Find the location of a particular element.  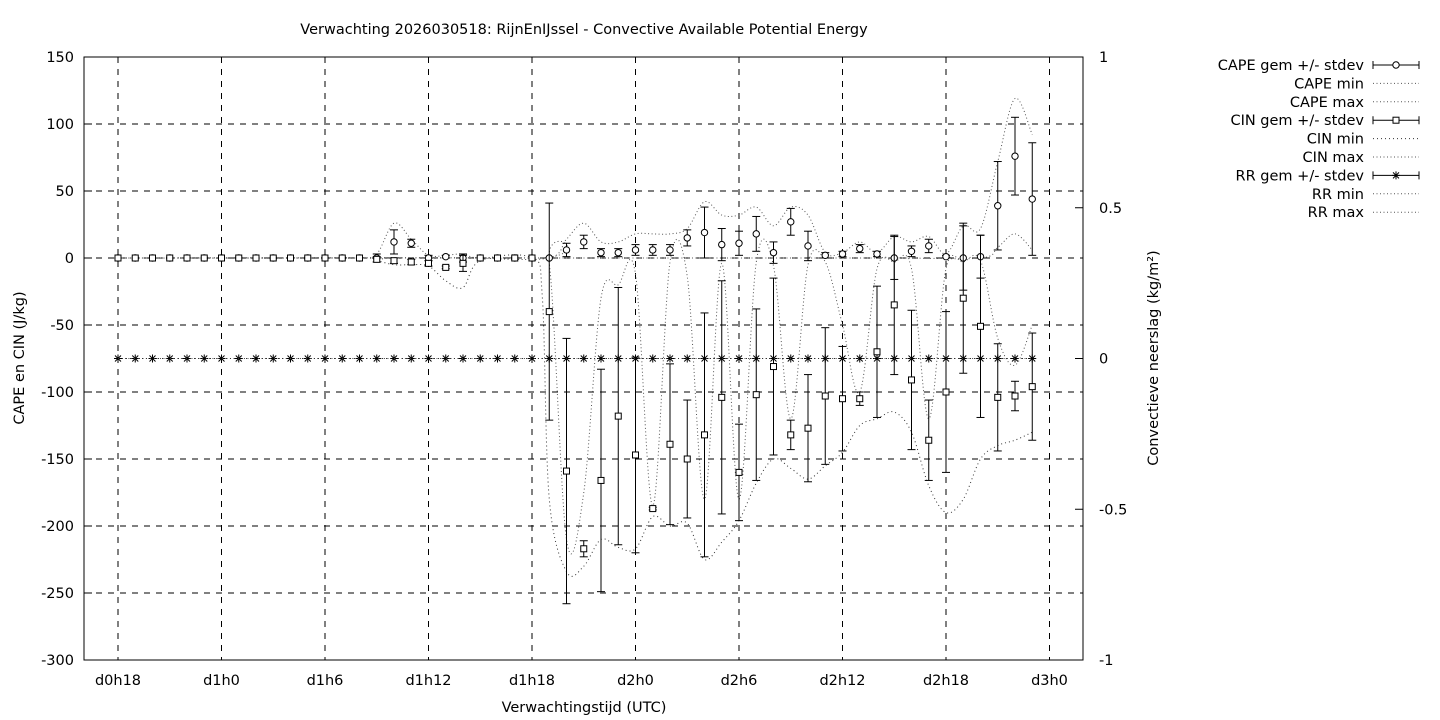

y-tick-label: -100 is located at coordinates (57, 393).